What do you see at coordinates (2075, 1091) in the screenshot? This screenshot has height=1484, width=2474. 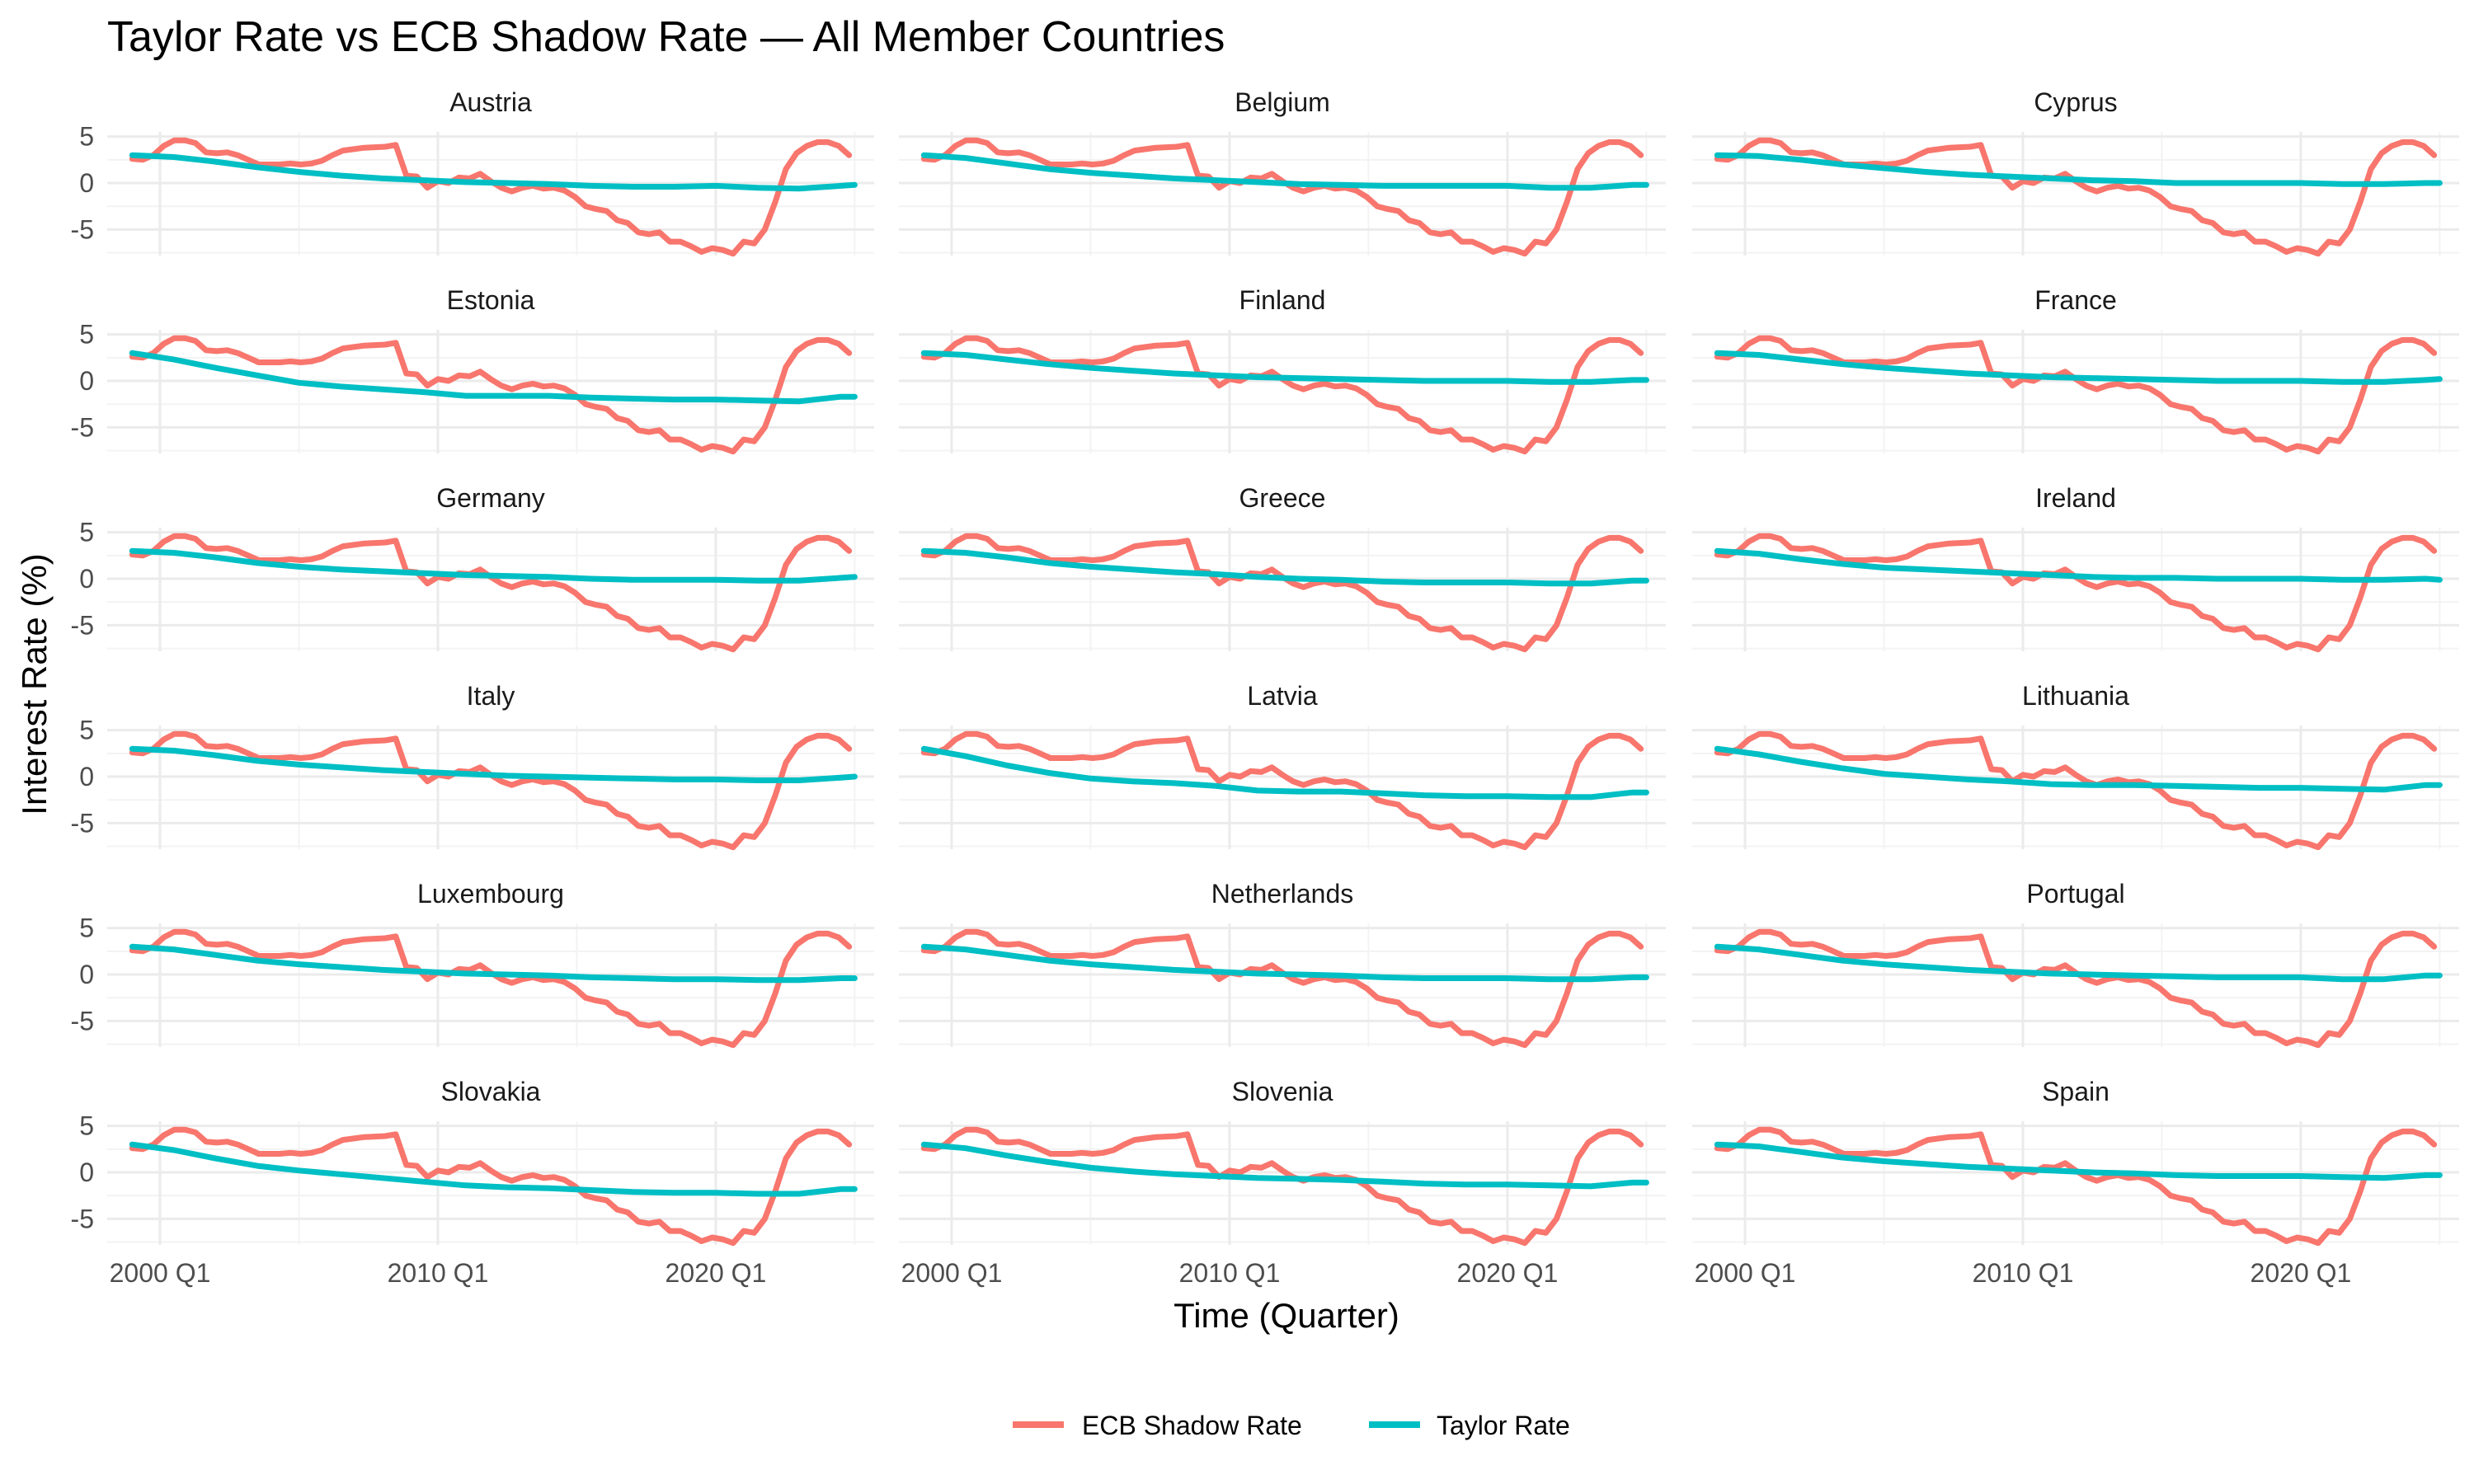 I see `panel-title: Spain` at bounding box center [2075, 1091].